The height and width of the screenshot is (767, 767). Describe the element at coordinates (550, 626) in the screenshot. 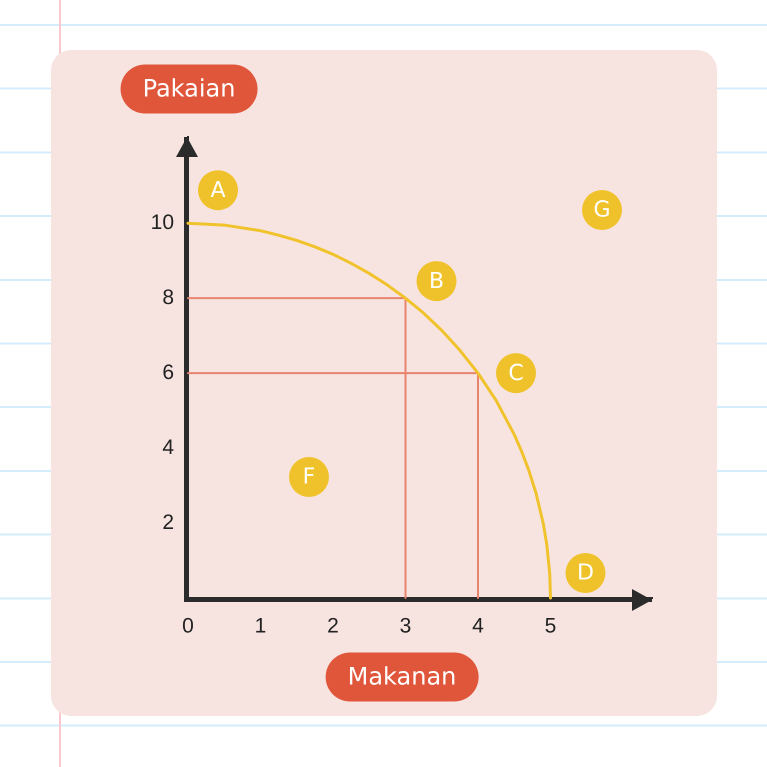

I see `x-tick-label: 5` at that location.